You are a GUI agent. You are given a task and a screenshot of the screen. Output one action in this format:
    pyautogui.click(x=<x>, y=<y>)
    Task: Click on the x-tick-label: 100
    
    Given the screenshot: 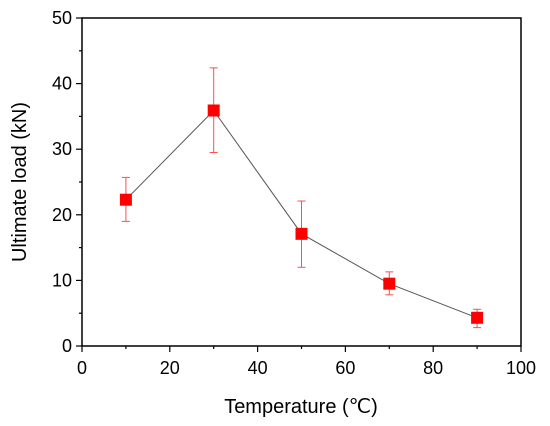 What is the action you would take?
    pyautogui.click(x=521, y=368)
    